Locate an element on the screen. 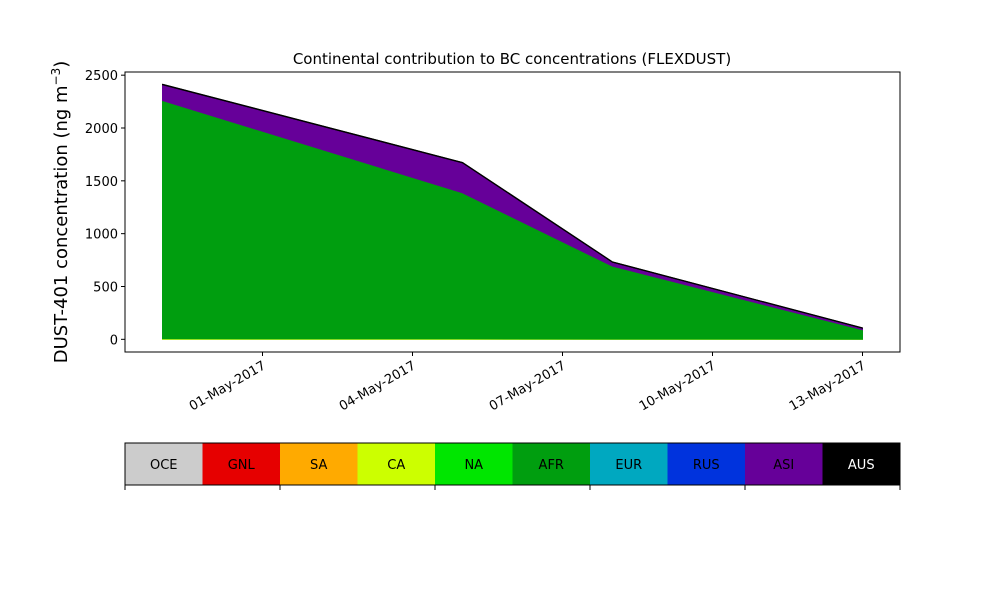  svg-text:DUST-401 concentration (ng m−3: DUST-401 concentration (ng m−3) is located at coordinates (60, 212).